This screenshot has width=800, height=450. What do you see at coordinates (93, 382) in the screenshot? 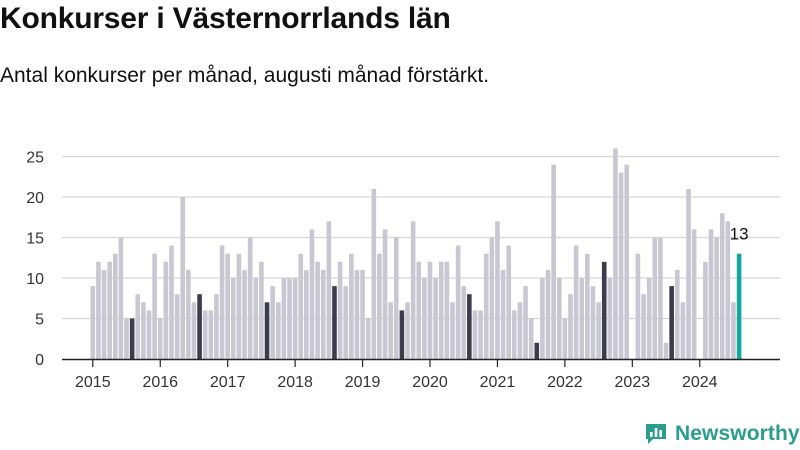
I see `x-tick-label: 2015` at bounding box center [93, 382].